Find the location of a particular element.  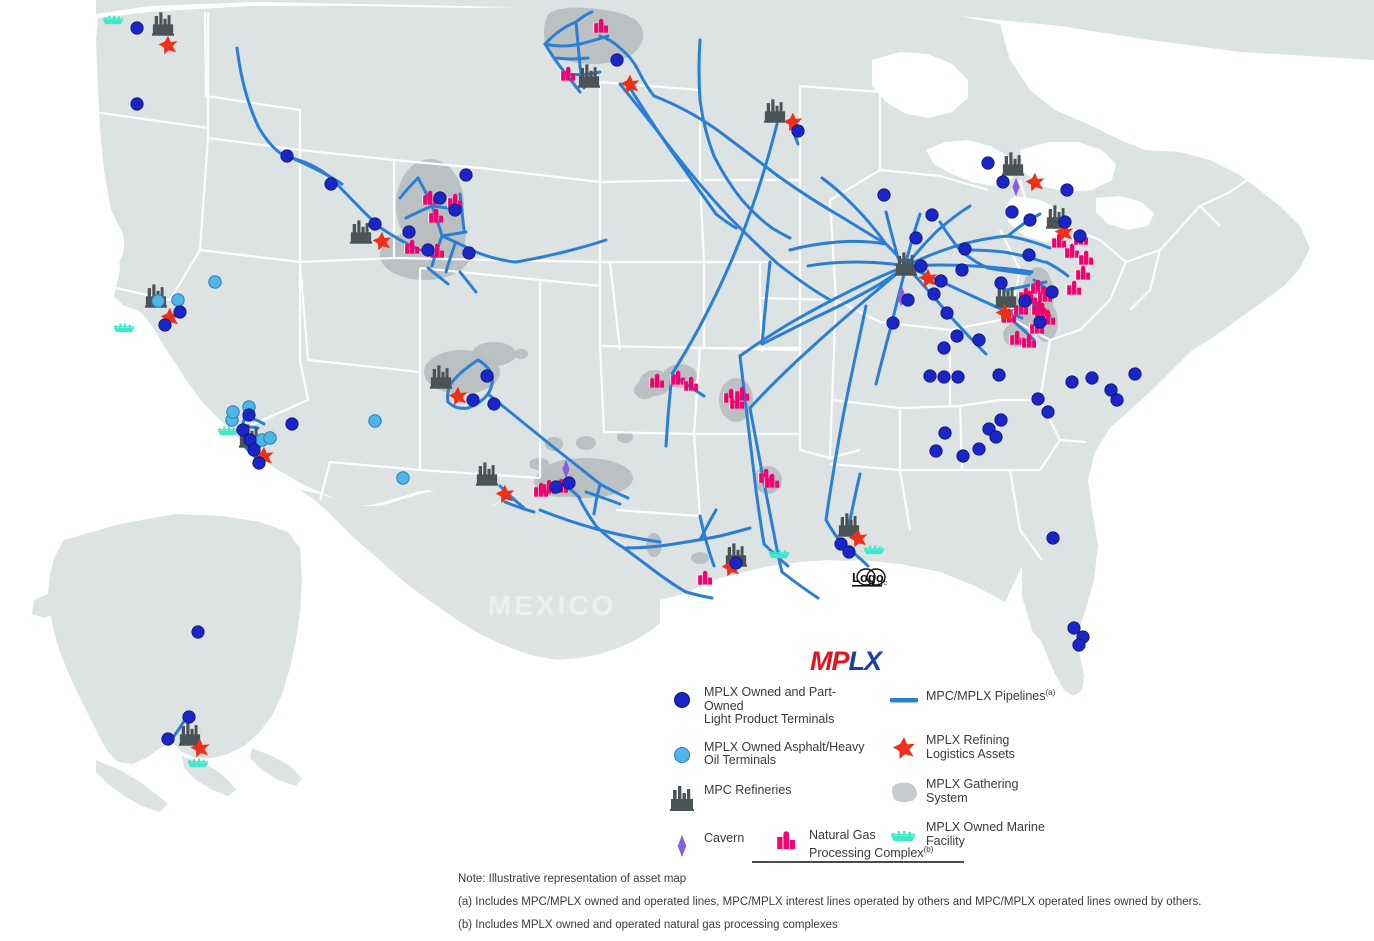

legend-label-refineries: MPC Refineries is located at coordinates (748, 790).